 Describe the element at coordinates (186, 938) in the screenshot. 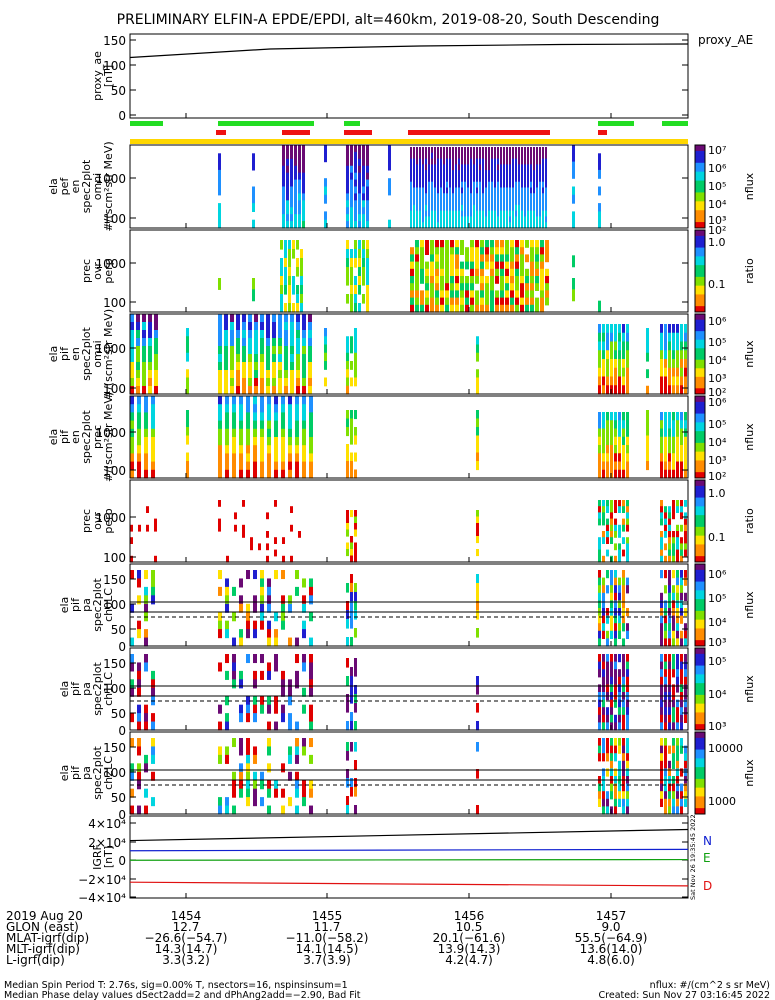

I see `x-row-value: −26.6(−54.7)` at that location.